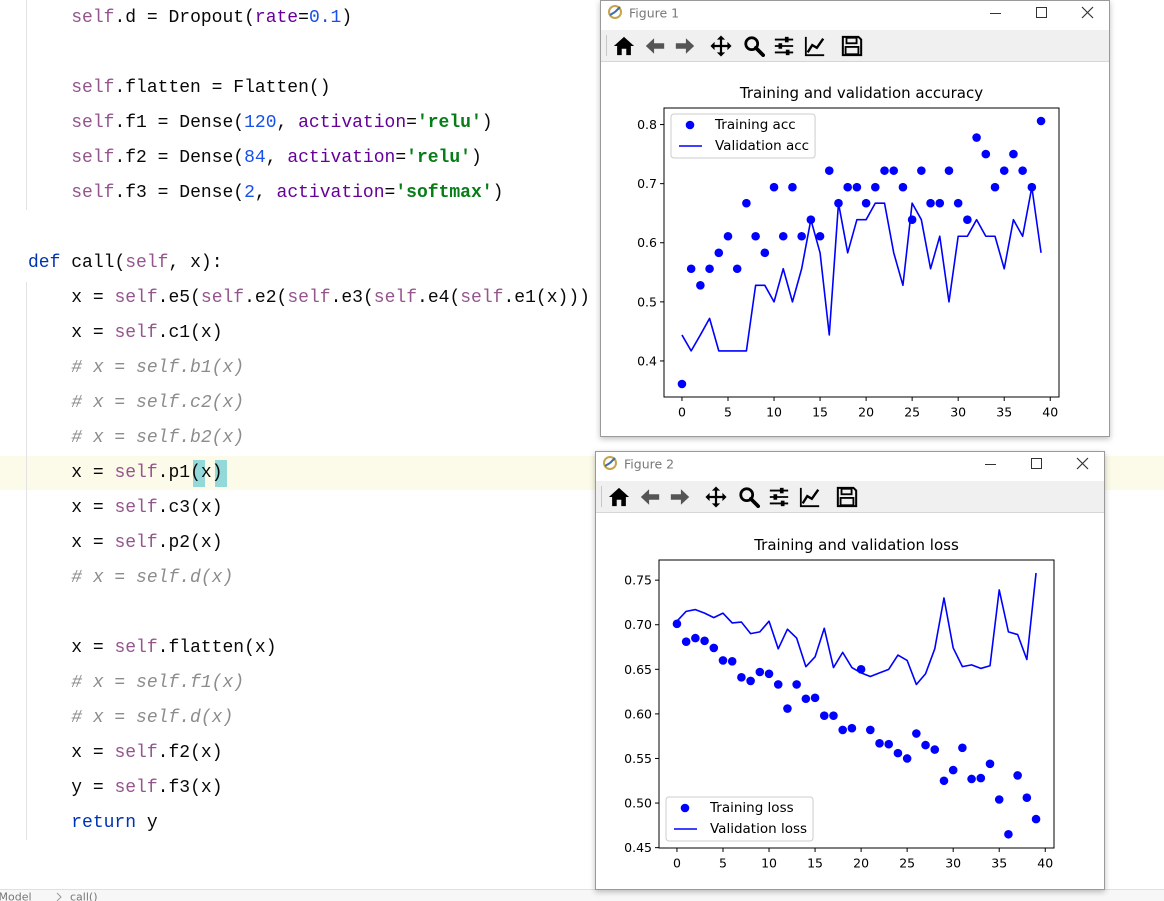  I want to click on code-token: e3, so click(352, 298).